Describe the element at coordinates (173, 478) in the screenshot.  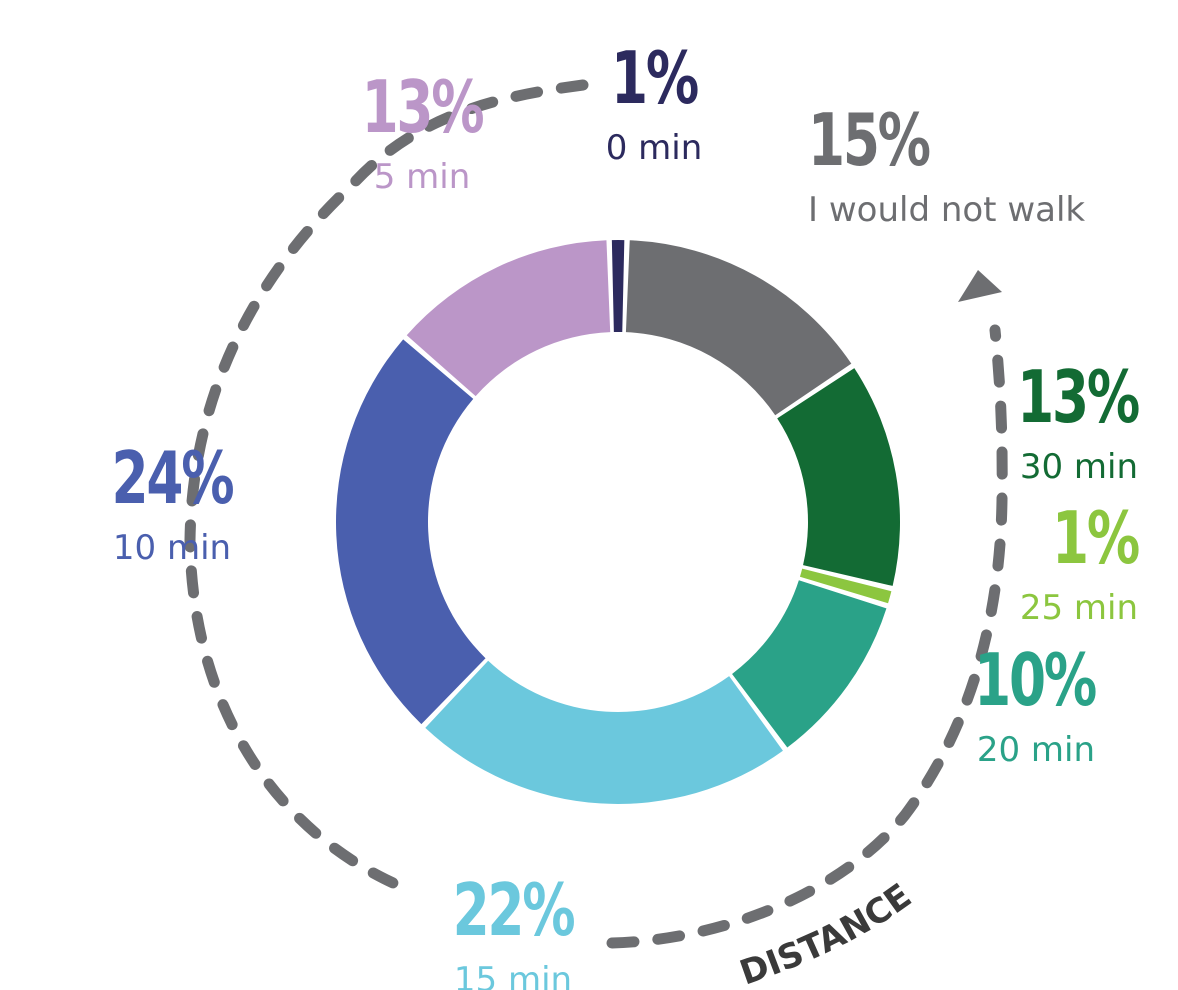
I see `slice-percent-6: 24%` at that location.